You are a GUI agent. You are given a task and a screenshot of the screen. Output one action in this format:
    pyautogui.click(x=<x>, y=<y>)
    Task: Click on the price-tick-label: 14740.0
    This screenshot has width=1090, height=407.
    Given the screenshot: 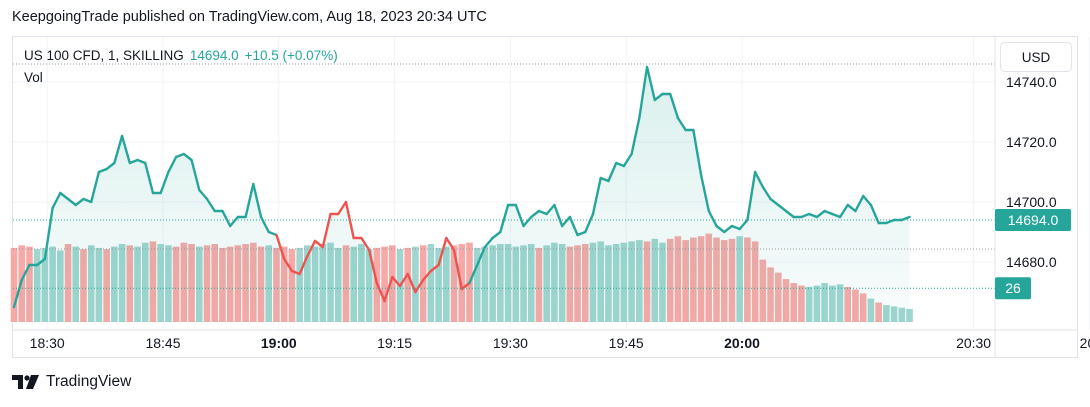 What is the action you would take?
    pyautogui.click(x=1031, y=82)
    